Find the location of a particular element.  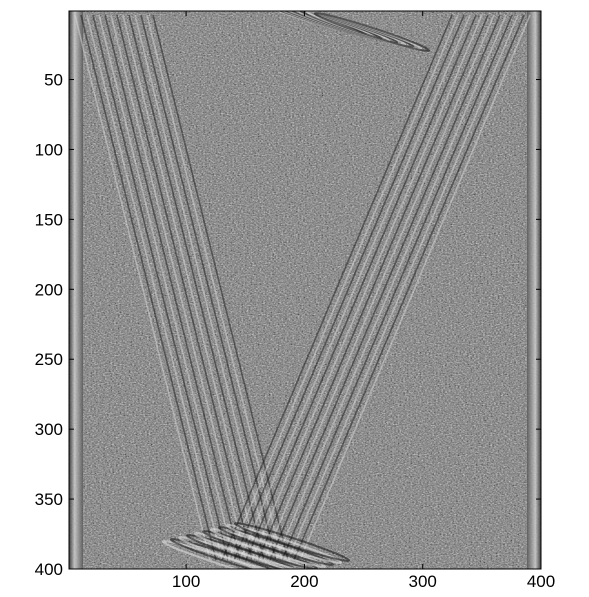

x-tick-label: 300 is located at coordinates (423, 581).